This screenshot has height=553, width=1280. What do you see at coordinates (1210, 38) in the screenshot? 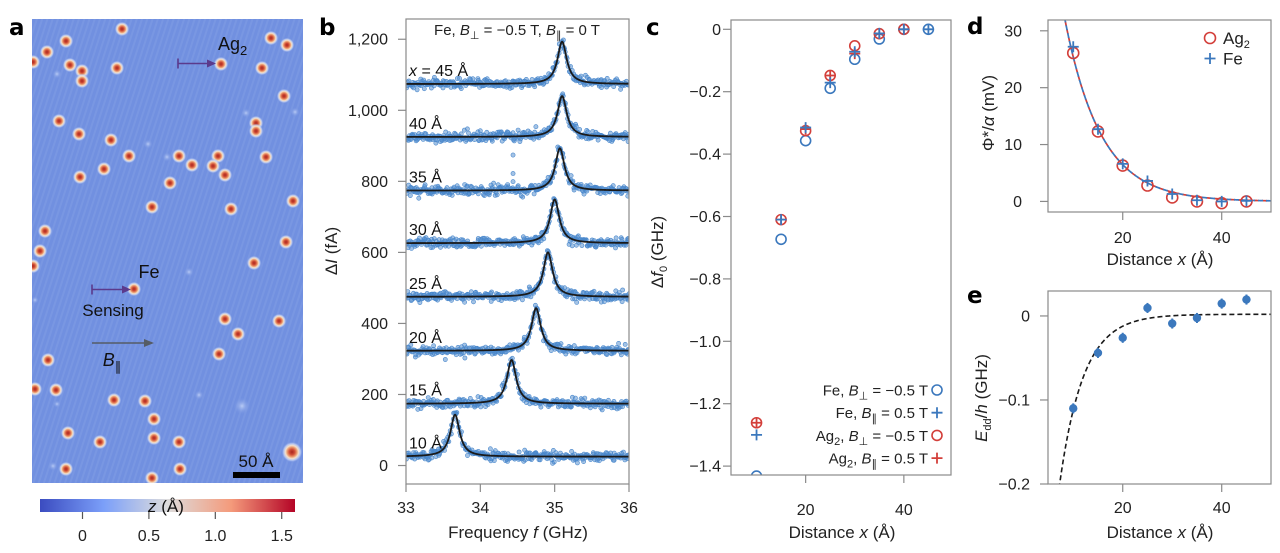
I see `legend-marker-circle` at bounding box center [1210, 38].